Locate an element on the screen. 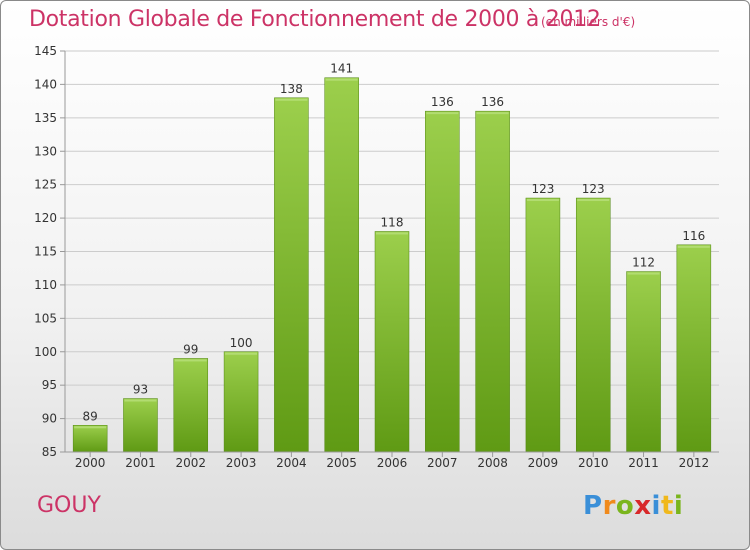  y-tick-label: 140 is located at coordinates (45, 84).